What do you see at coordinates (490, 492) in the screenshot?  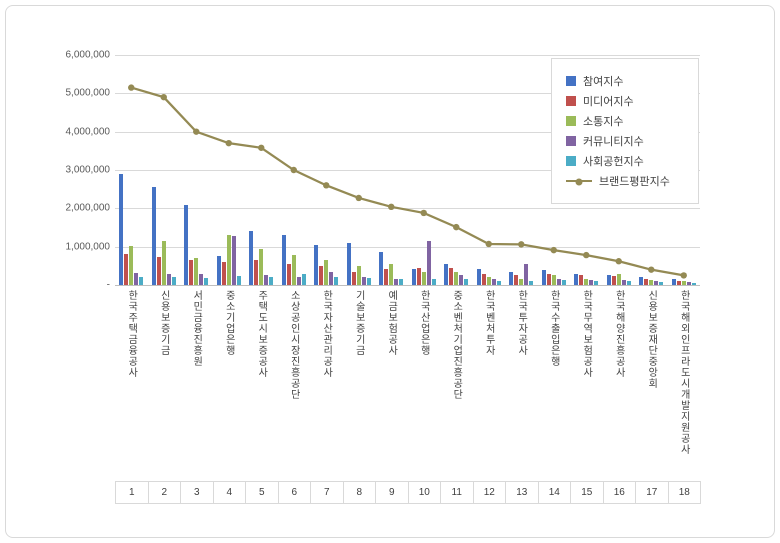 I see `rank-label: 12` at bounding box center [490, 492].